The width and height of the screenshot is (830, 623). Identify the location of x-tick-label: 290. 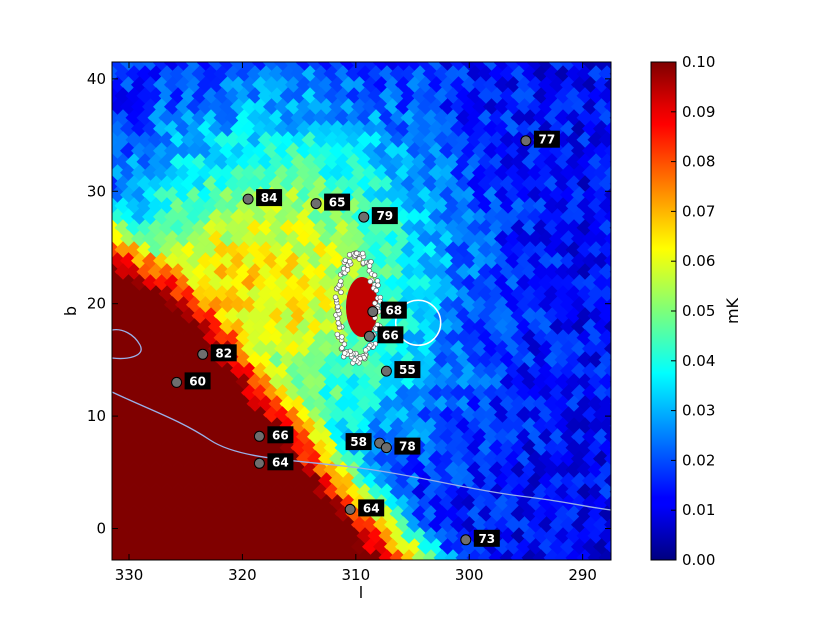
(582, 575).